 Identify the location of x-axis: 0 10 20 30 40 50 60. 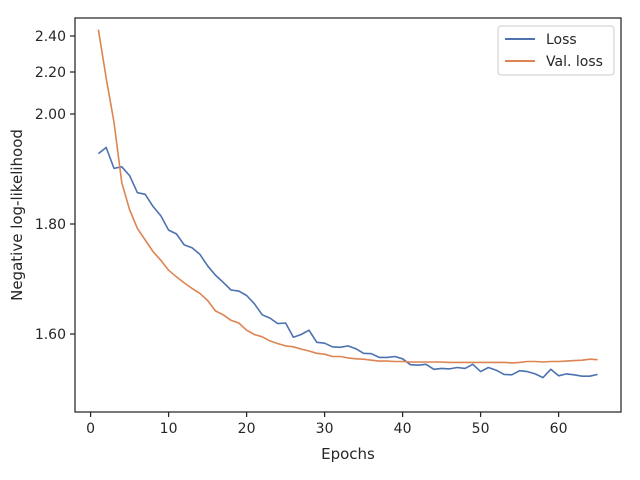
(327, 424).